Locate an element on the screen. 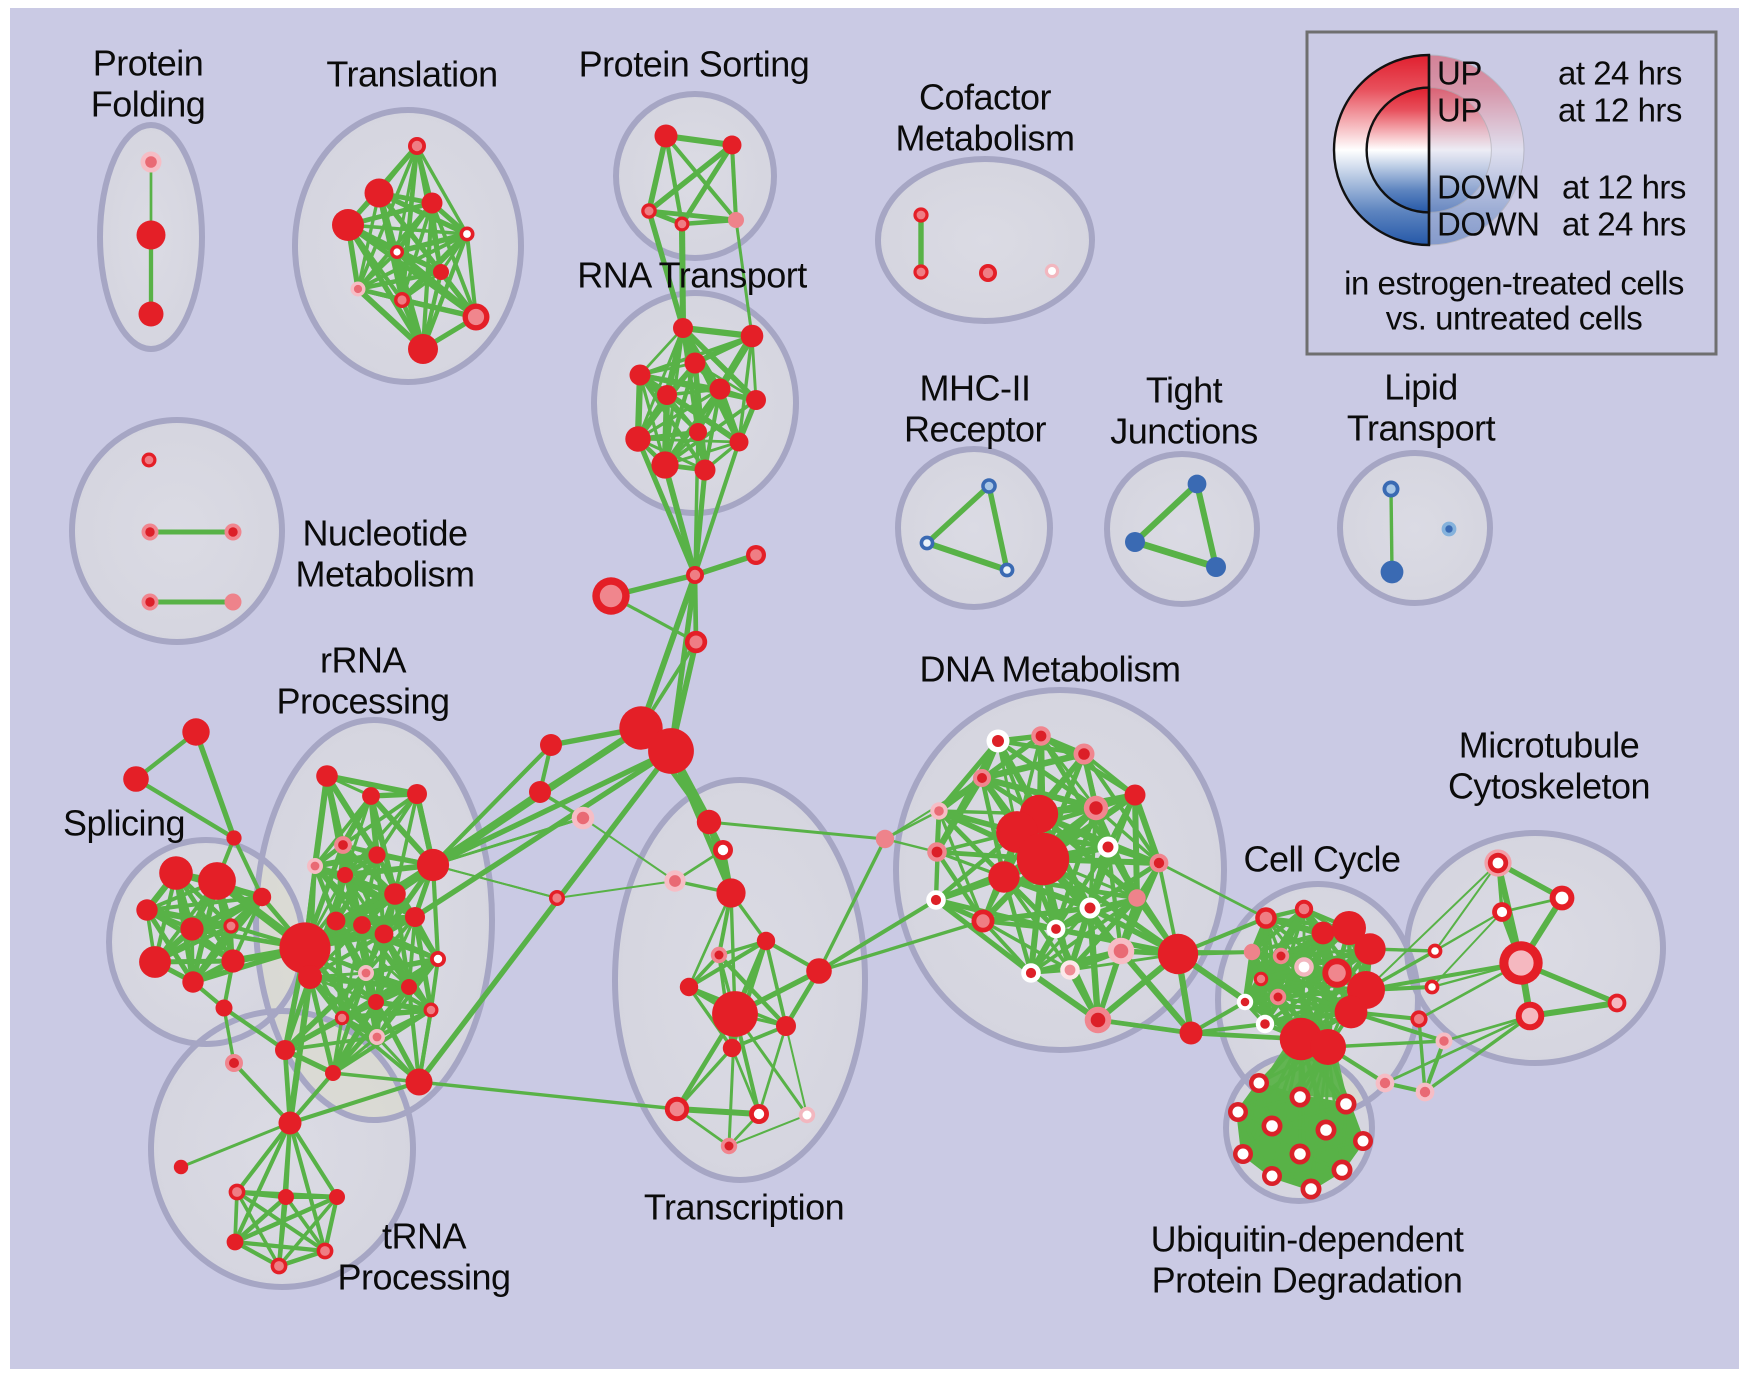  svg-text: Lipid is located at coordinates (1421, 387).